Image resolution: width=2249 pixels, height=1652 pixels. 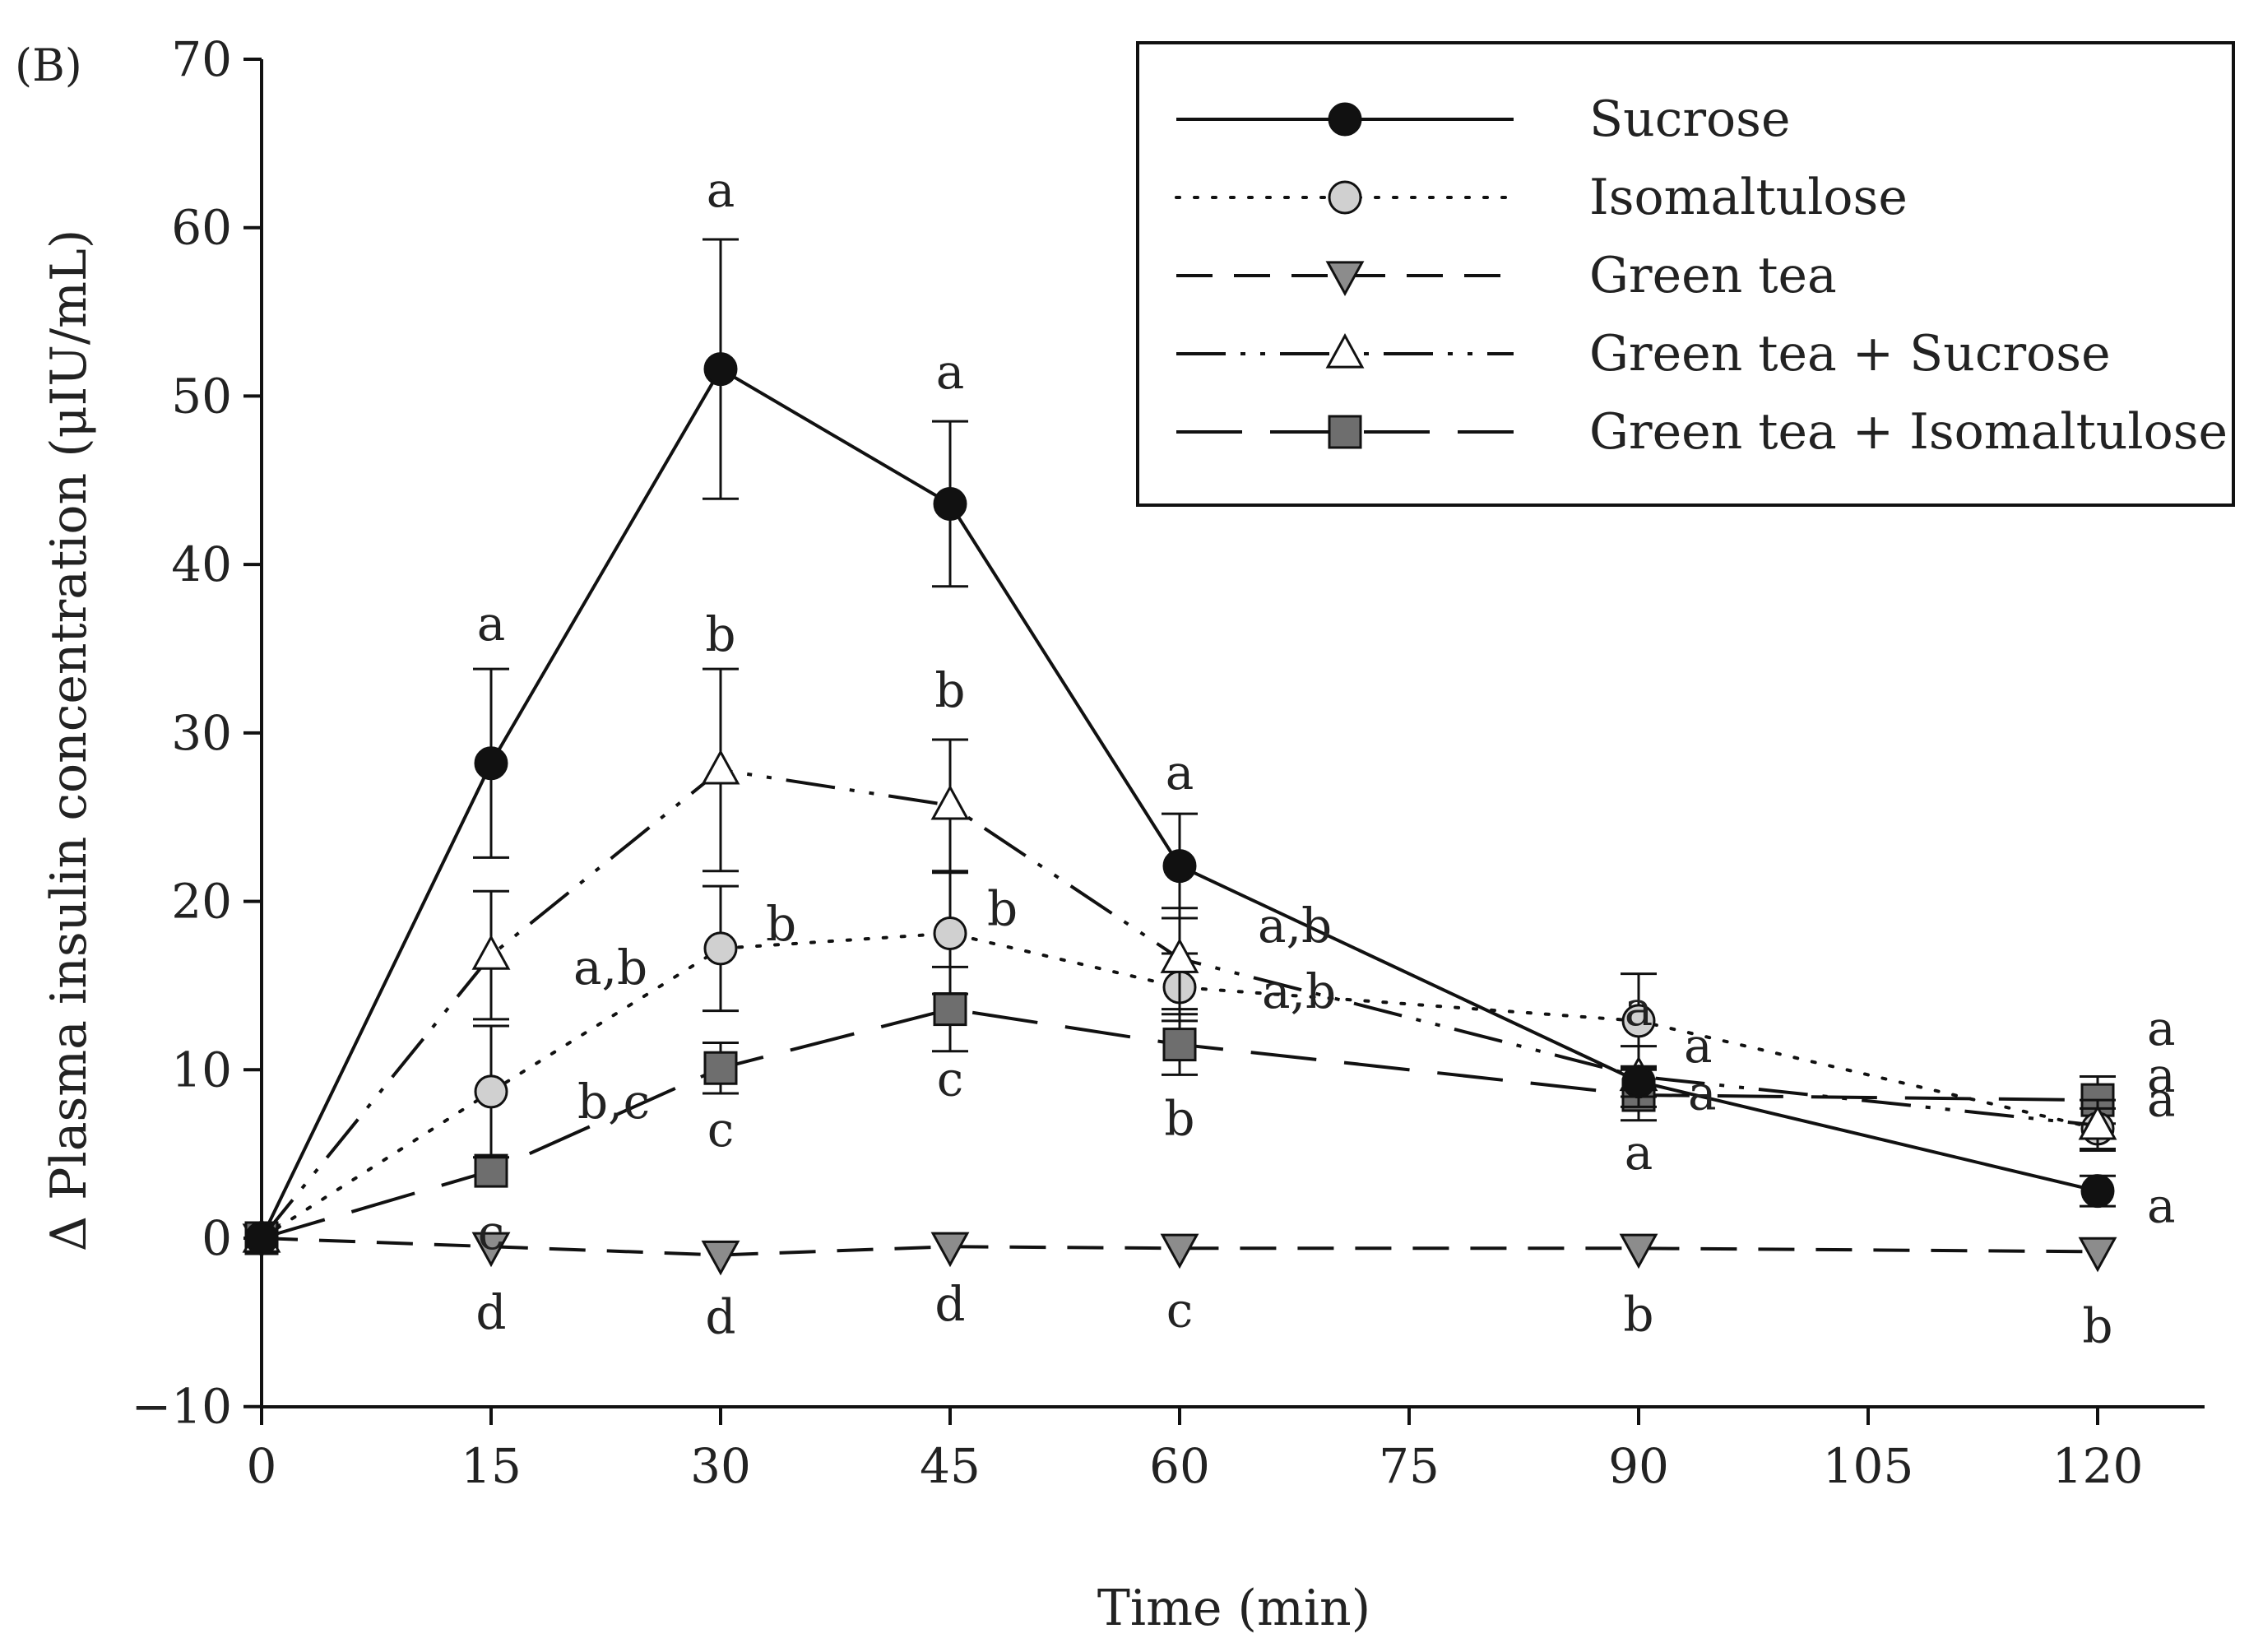 What do you see at coordinates (69, 740) in the screenshot?
I see `y-axis-title: Δ Plasma insulin concentration (μIU/mL)` at bounding box center [69, 740].